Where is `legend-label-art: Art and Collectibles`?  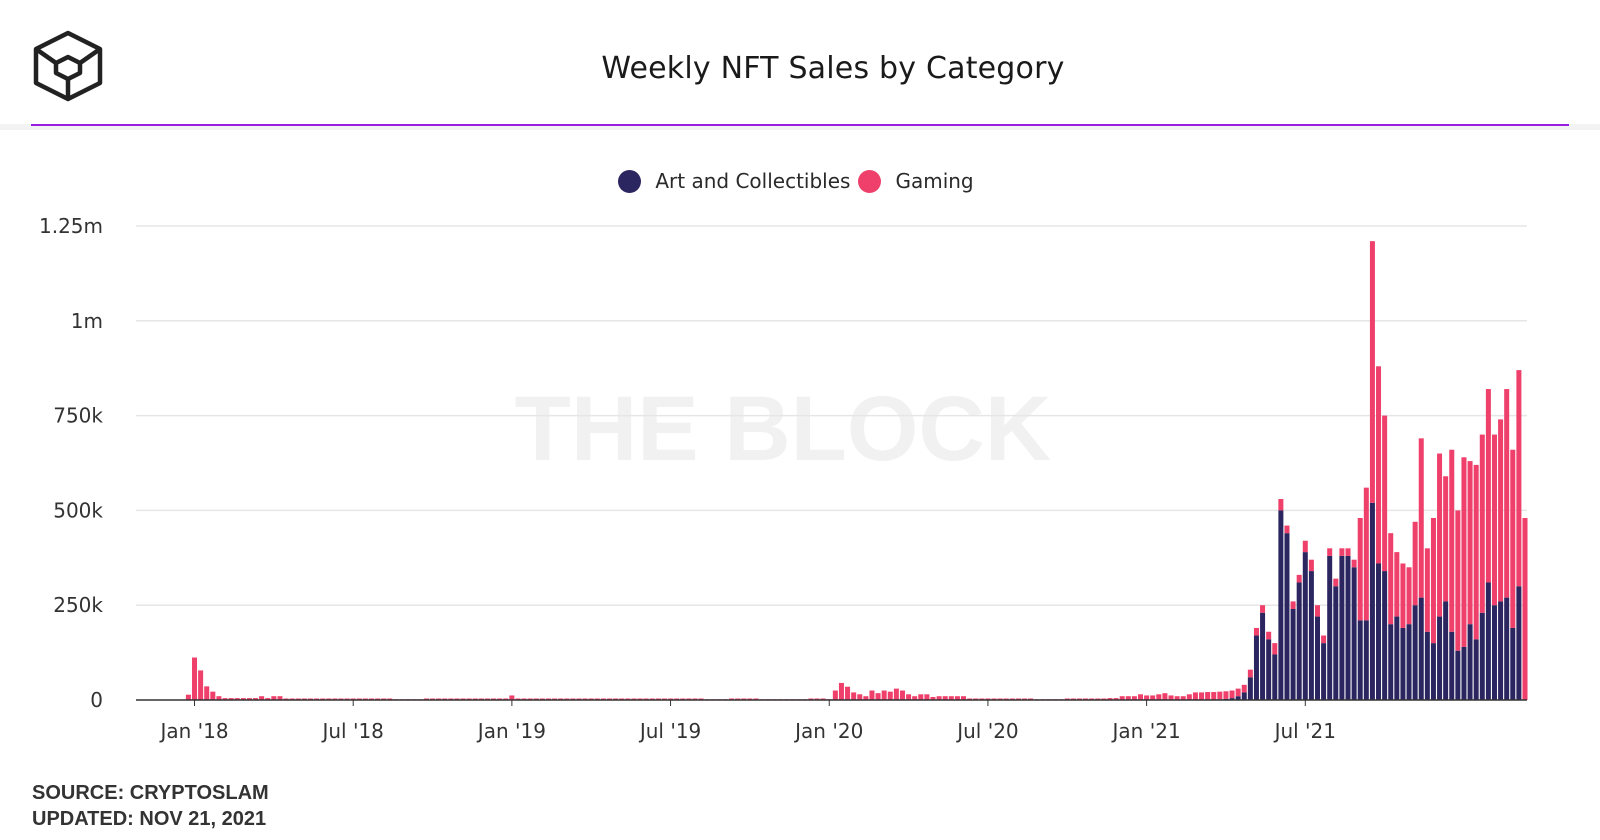
legend-label-art: Art and Collectibles is located at coordinates (753, 181).